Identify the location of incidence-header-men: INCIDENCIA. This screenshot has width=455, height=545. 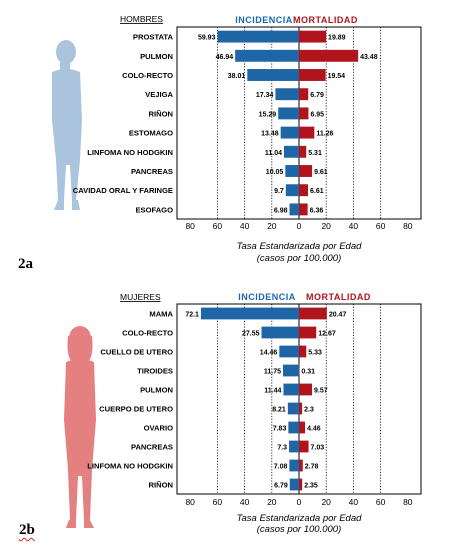
(264, 20).